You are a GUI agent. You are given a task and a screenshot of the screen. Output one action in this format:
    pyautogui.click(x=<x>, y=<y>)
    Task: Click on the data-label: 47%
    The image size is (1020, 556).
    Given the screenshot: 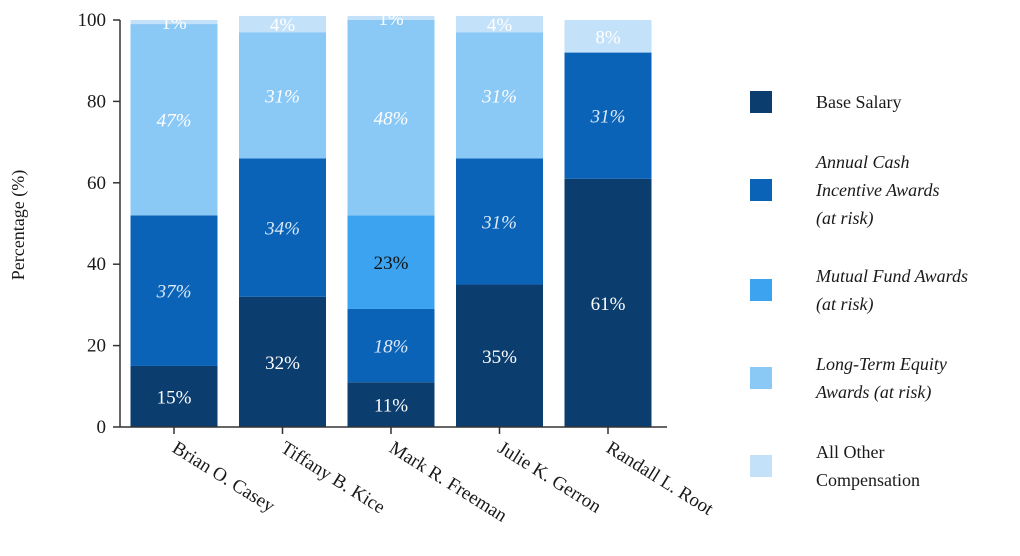 What is the action you would take?
    pyautogui.click(x=174, y=121)
    